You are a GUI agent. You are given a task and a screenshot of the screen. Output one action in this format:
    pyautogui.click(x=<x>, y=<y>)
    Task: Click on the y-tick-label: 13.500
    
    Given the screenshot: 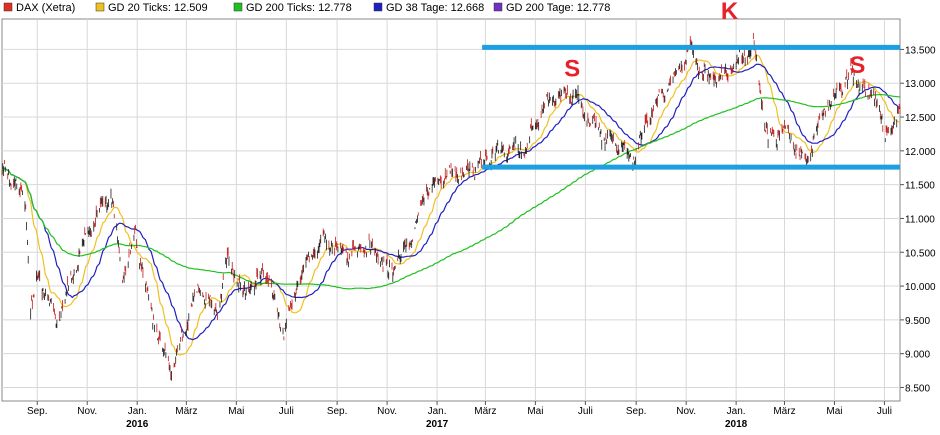 What is the action you would take?
    pyautogui.click(x=920, y=50)
    